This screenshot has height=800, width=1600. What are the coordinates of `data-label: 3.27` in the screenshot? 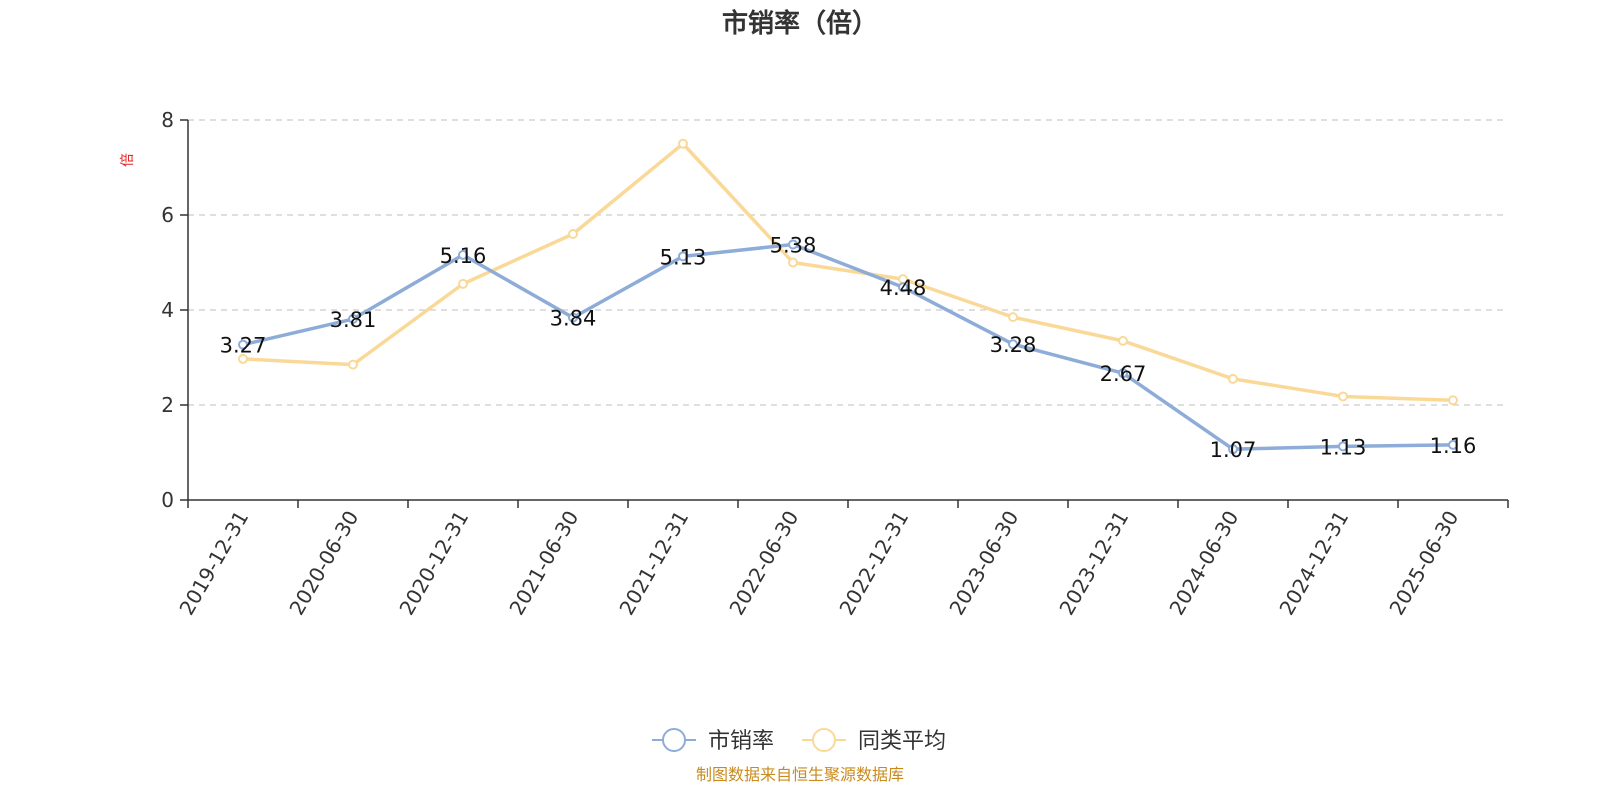 It's located at (243, 346).